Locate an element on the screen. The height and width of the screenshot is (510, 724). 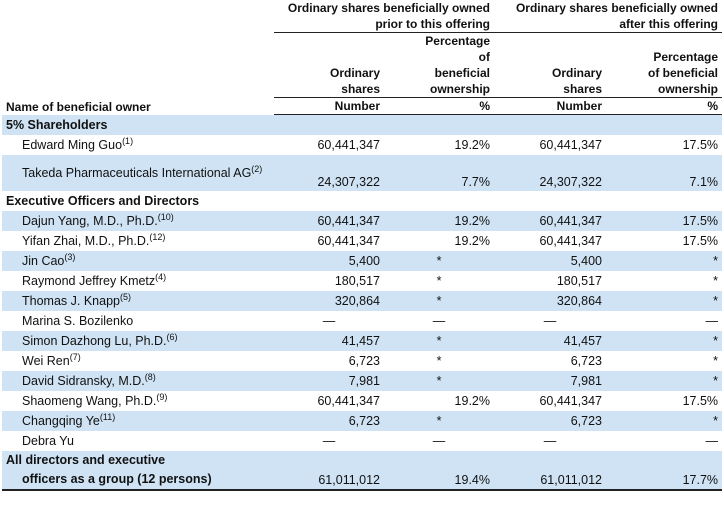
owner-name-cell: Dajun Yang, M.D., Ph.D.(10) is located at coordinates (138, 221).